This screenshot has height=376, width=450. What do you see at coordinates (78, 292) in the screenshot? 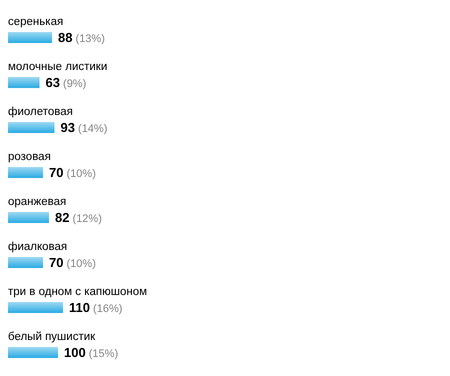
I see `y-tick-label: три в одном с капюшоном` at bounding box center [78, 292].